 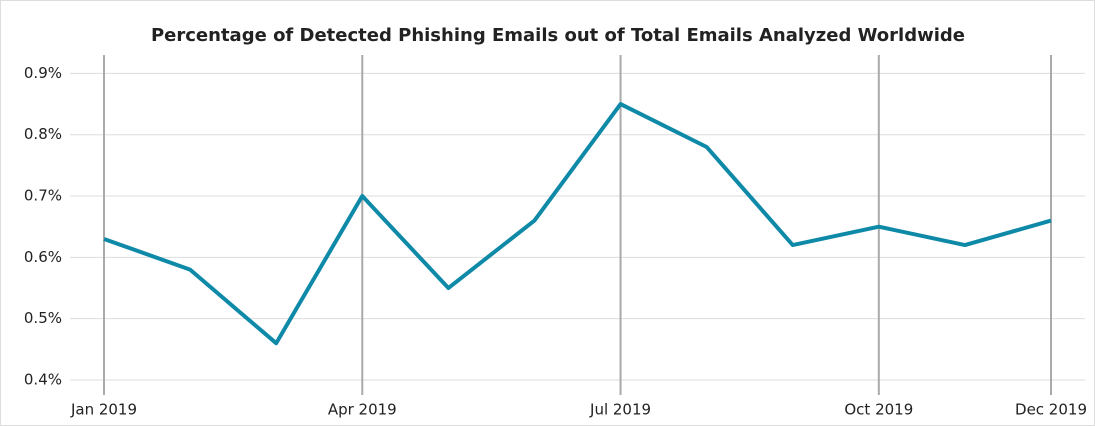 What do you see at coordinates (43, 196) in the screenshot?
I see `y-tick-label: 0.7%` at bounding box center [43, 196].